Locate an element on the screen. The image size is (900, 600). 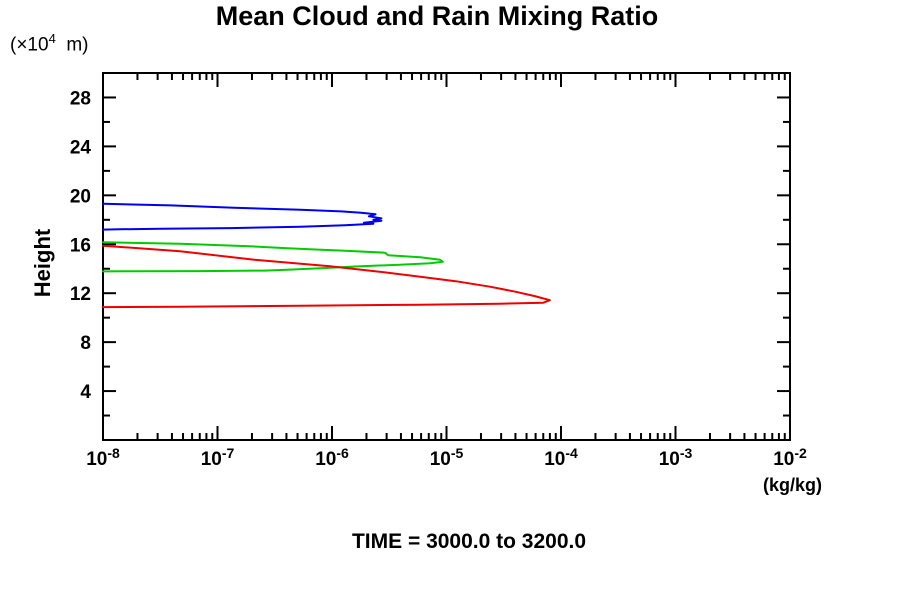
y-axis-tick-label: 12 is located at coordinates (80, 294).